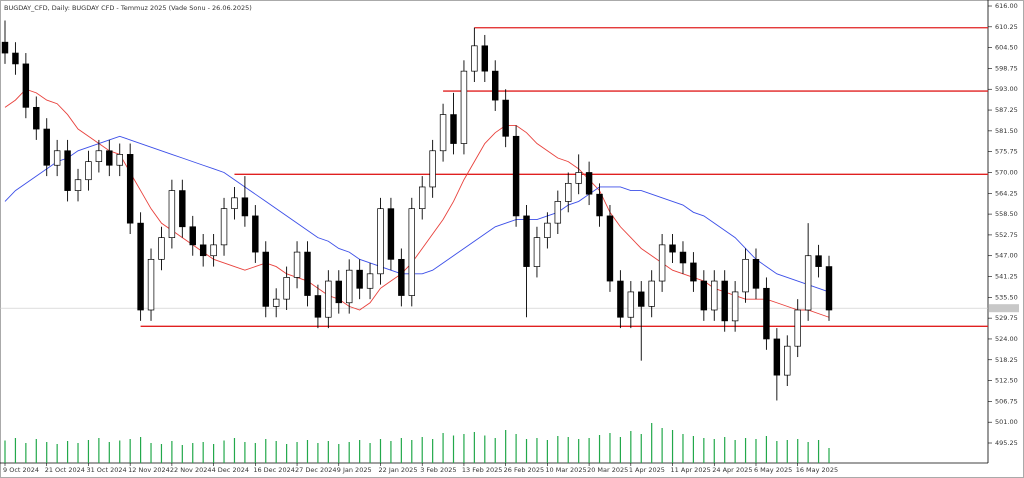 Image resolution: width=1024 pixels, height=478 pixels. What do you see at coordinates (565, 470) in the screenshot?
I see `x-tick-label: 10 Mar 2025` at bounding box center [565, 470].